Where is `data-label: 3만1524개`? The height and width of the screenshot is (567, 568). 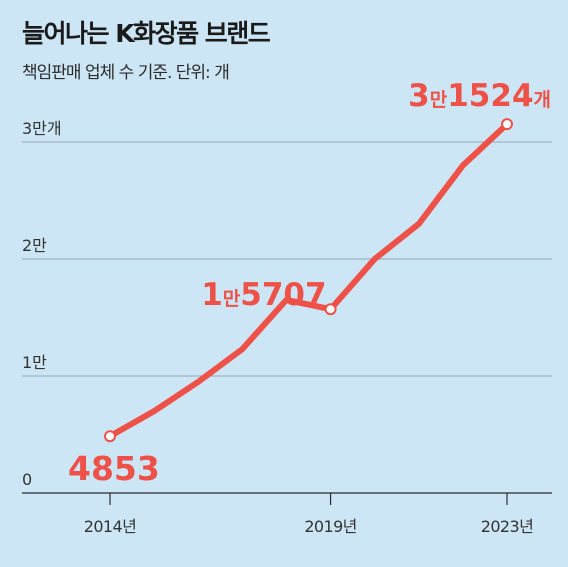 data-label: 3만1524개 is located at coordinates (479, 96).